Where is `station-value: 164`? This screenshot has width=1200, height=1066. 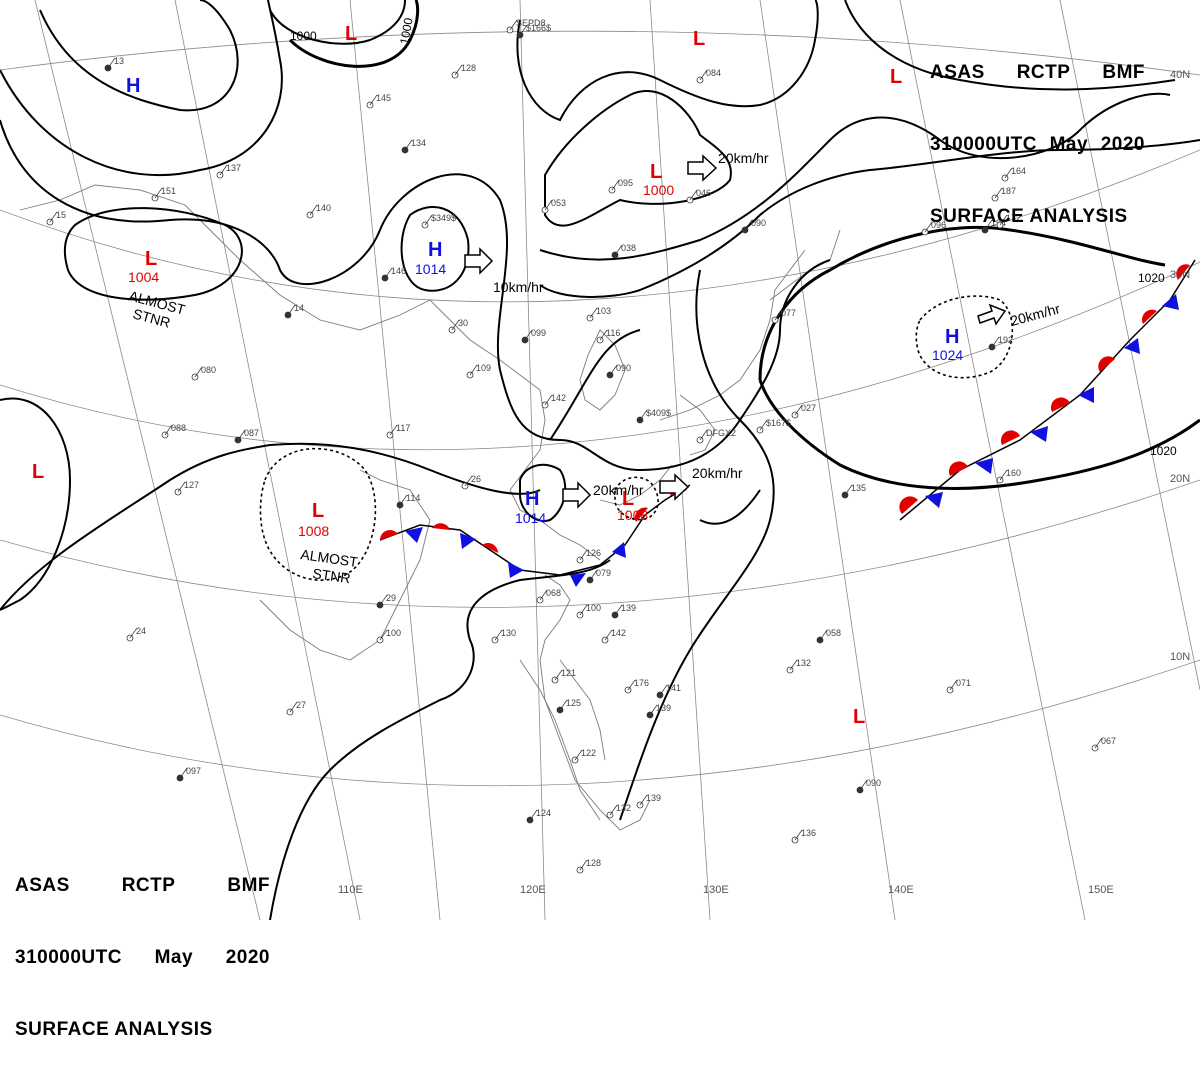 station-value: 164 is located at coordinates (1018, 171).